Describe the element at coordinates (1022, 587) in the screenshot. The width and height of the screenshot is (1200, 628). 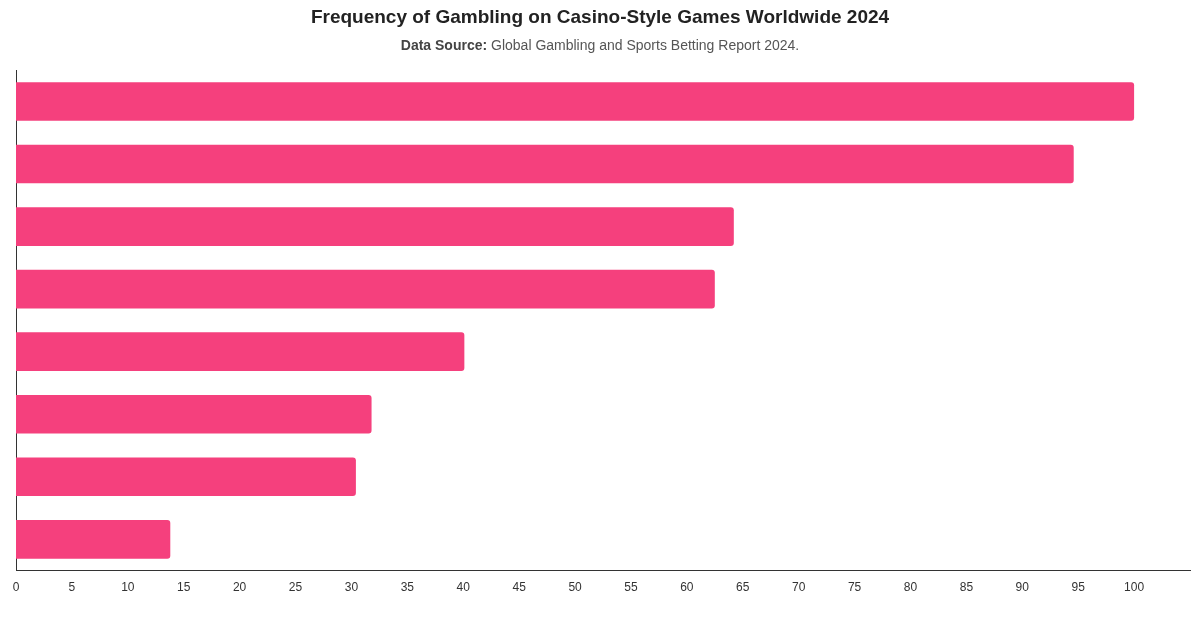
I see `x-tick-label: 90` at that location.